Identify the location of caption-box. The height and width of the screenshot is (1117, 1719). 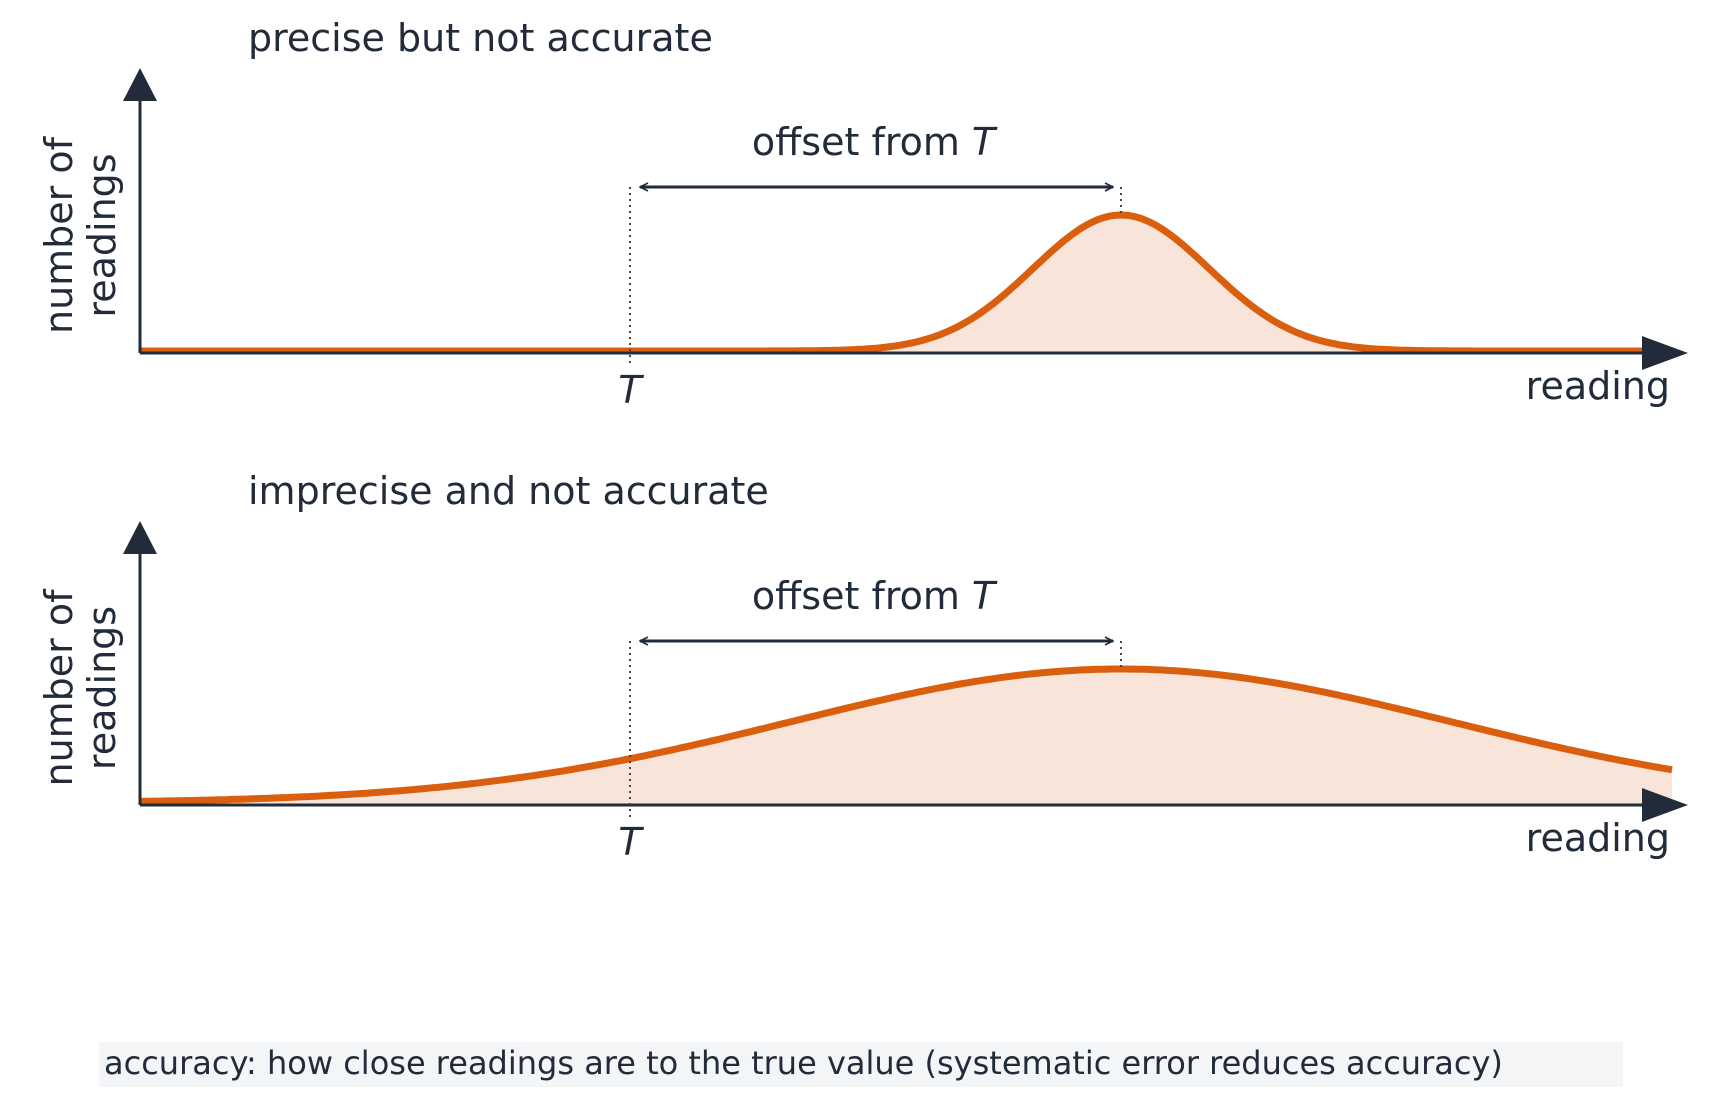
(861, 1064).